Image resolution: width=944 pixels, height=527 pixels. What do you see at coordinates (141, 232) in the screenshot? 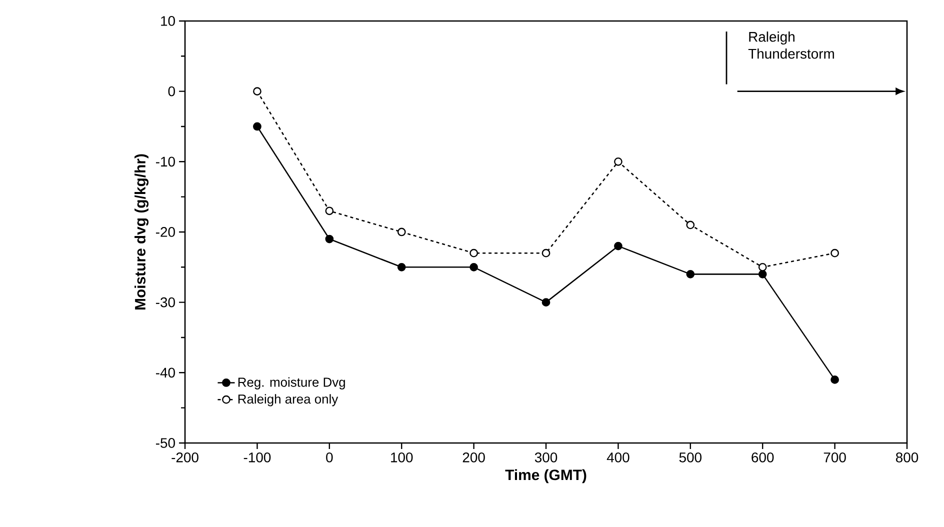
I see `y-axis-title: Moisture dvg (g/kg/hr)` at bounding box center [141, 232].